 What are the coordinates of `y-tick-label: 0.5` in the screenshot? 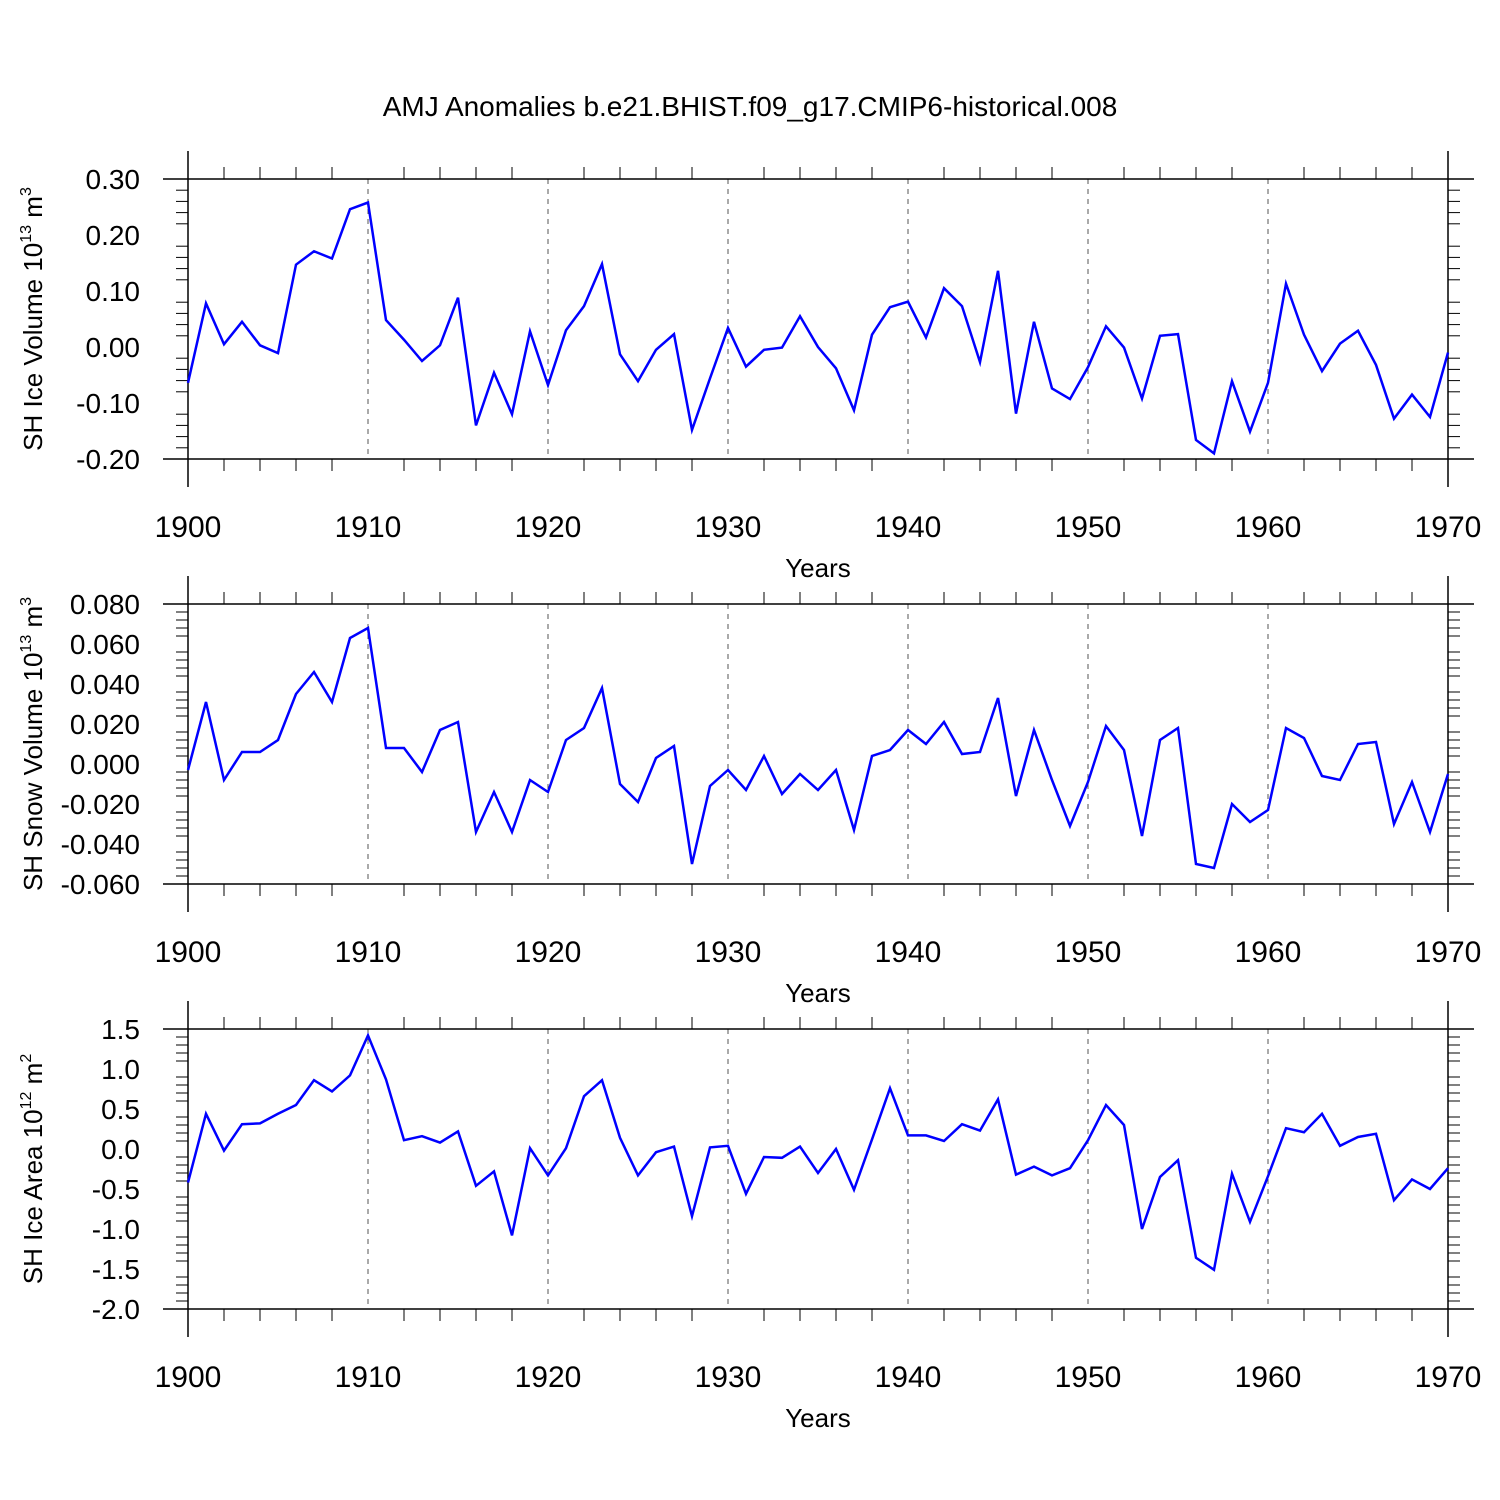 It's located at (120, 1109).